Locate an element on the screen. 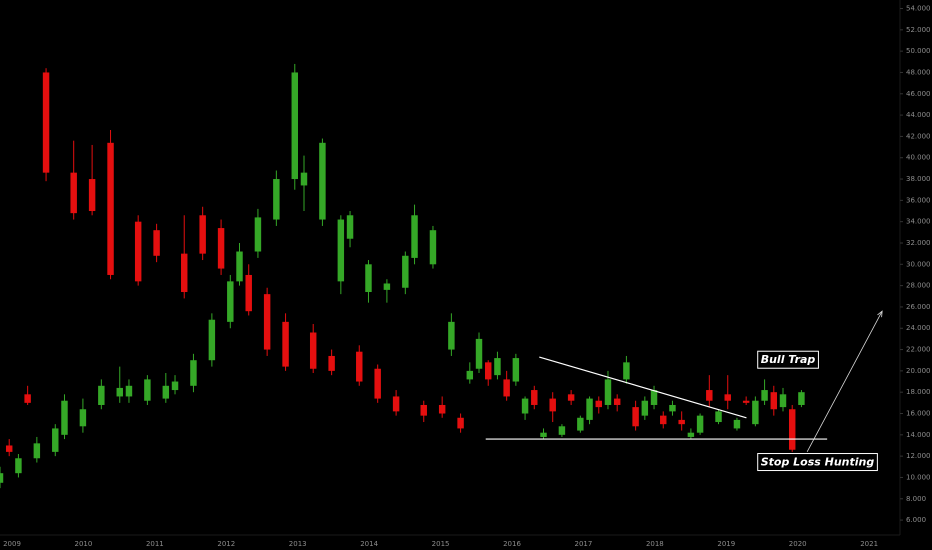 This screenshot has width=932, height=550. y-tick-label: 14.000 is located at coordinates (918, 435).